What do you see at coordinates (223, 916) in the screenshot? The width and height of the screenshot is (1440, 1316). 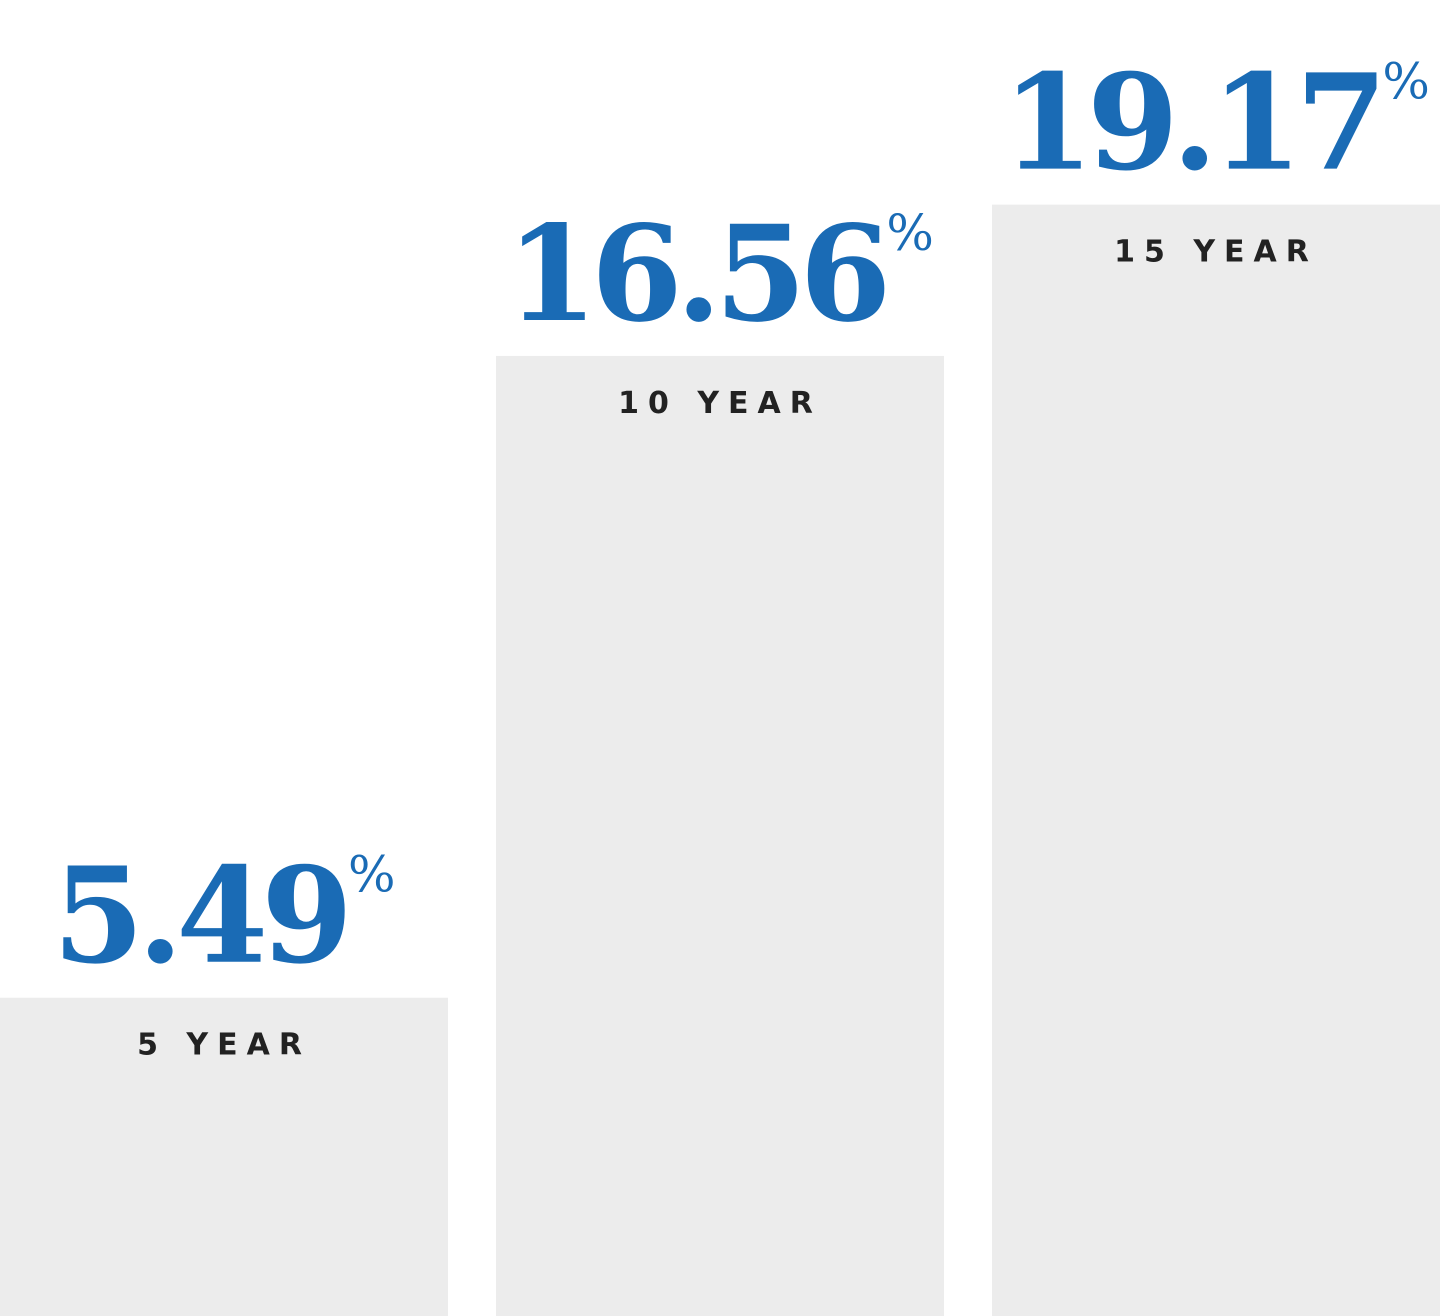 I see `value-label-1: 5.49%` at bounding box center [223, 916].